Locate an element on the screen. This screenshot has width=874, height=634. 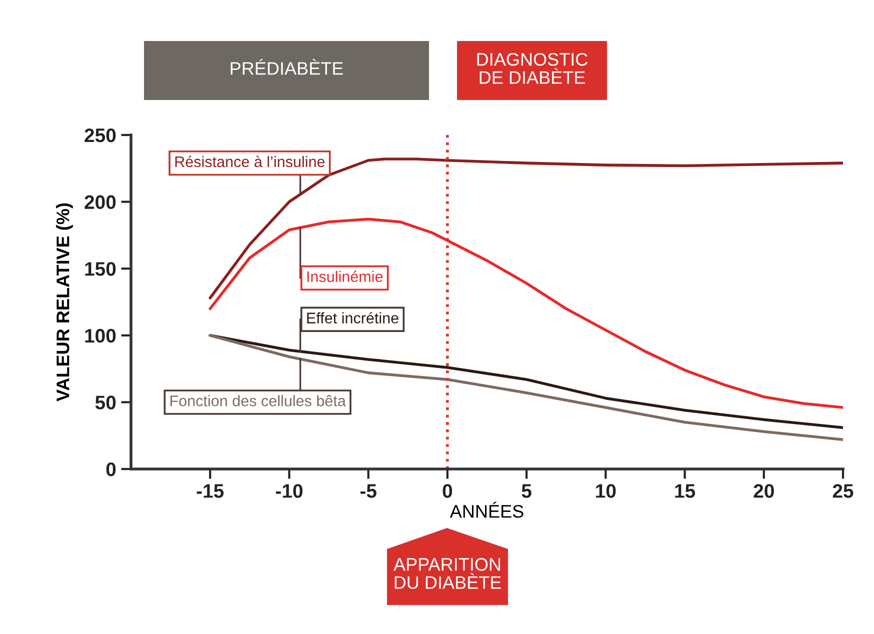
y-tick-label: 250 is located at coordinates (100, 135).